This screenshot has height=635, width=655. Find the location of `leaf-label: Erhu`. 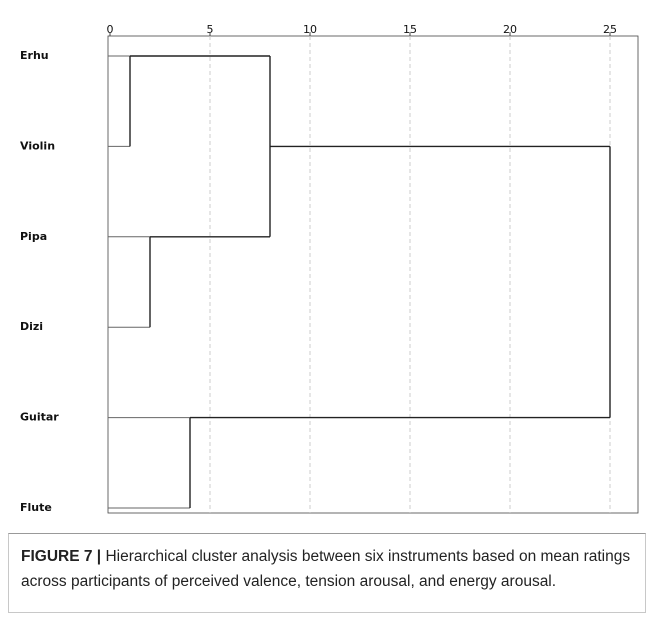

leaf-label: Erhu is located at coordinates (34, 55).